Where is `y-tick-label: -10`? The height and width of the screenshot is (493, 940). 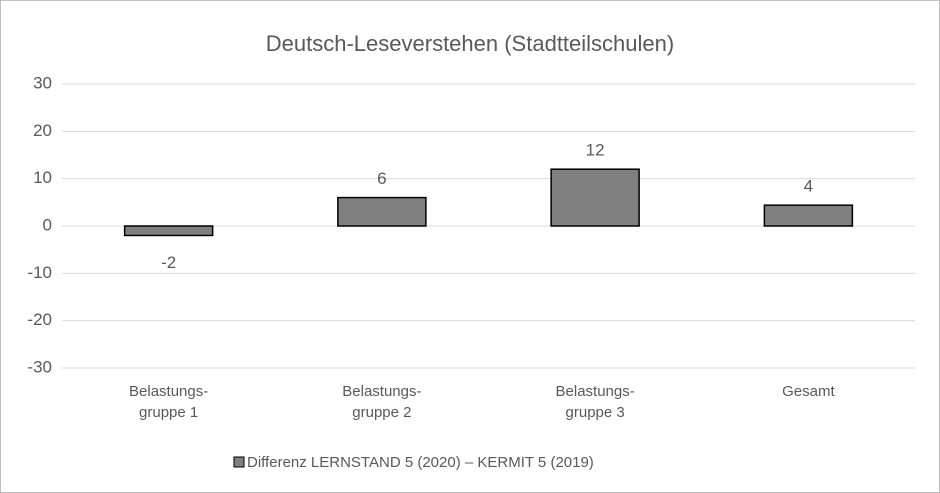 y-tick-label: -10 is located at coordinates (39, 272).